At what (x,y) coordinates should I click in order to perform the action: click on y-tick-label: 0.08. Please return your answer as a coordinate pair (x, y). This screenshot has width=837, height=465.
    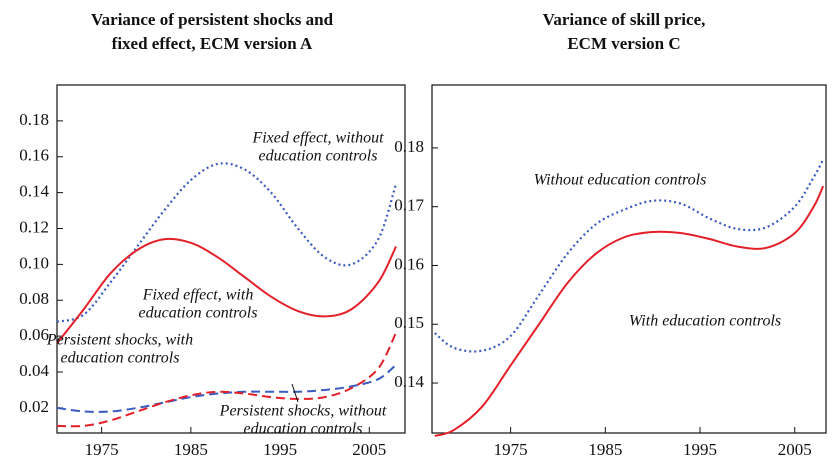
    Looking at the image, I should click on (34, 298).